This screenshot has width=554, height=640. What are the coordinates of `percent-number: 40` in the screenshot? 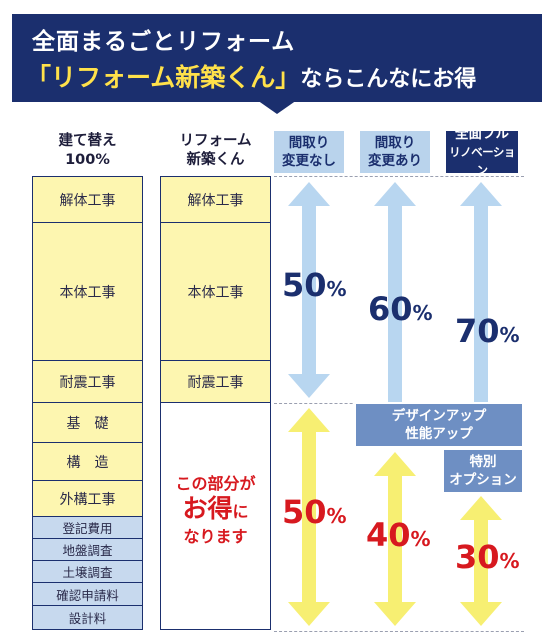 It's located at (388, 535).